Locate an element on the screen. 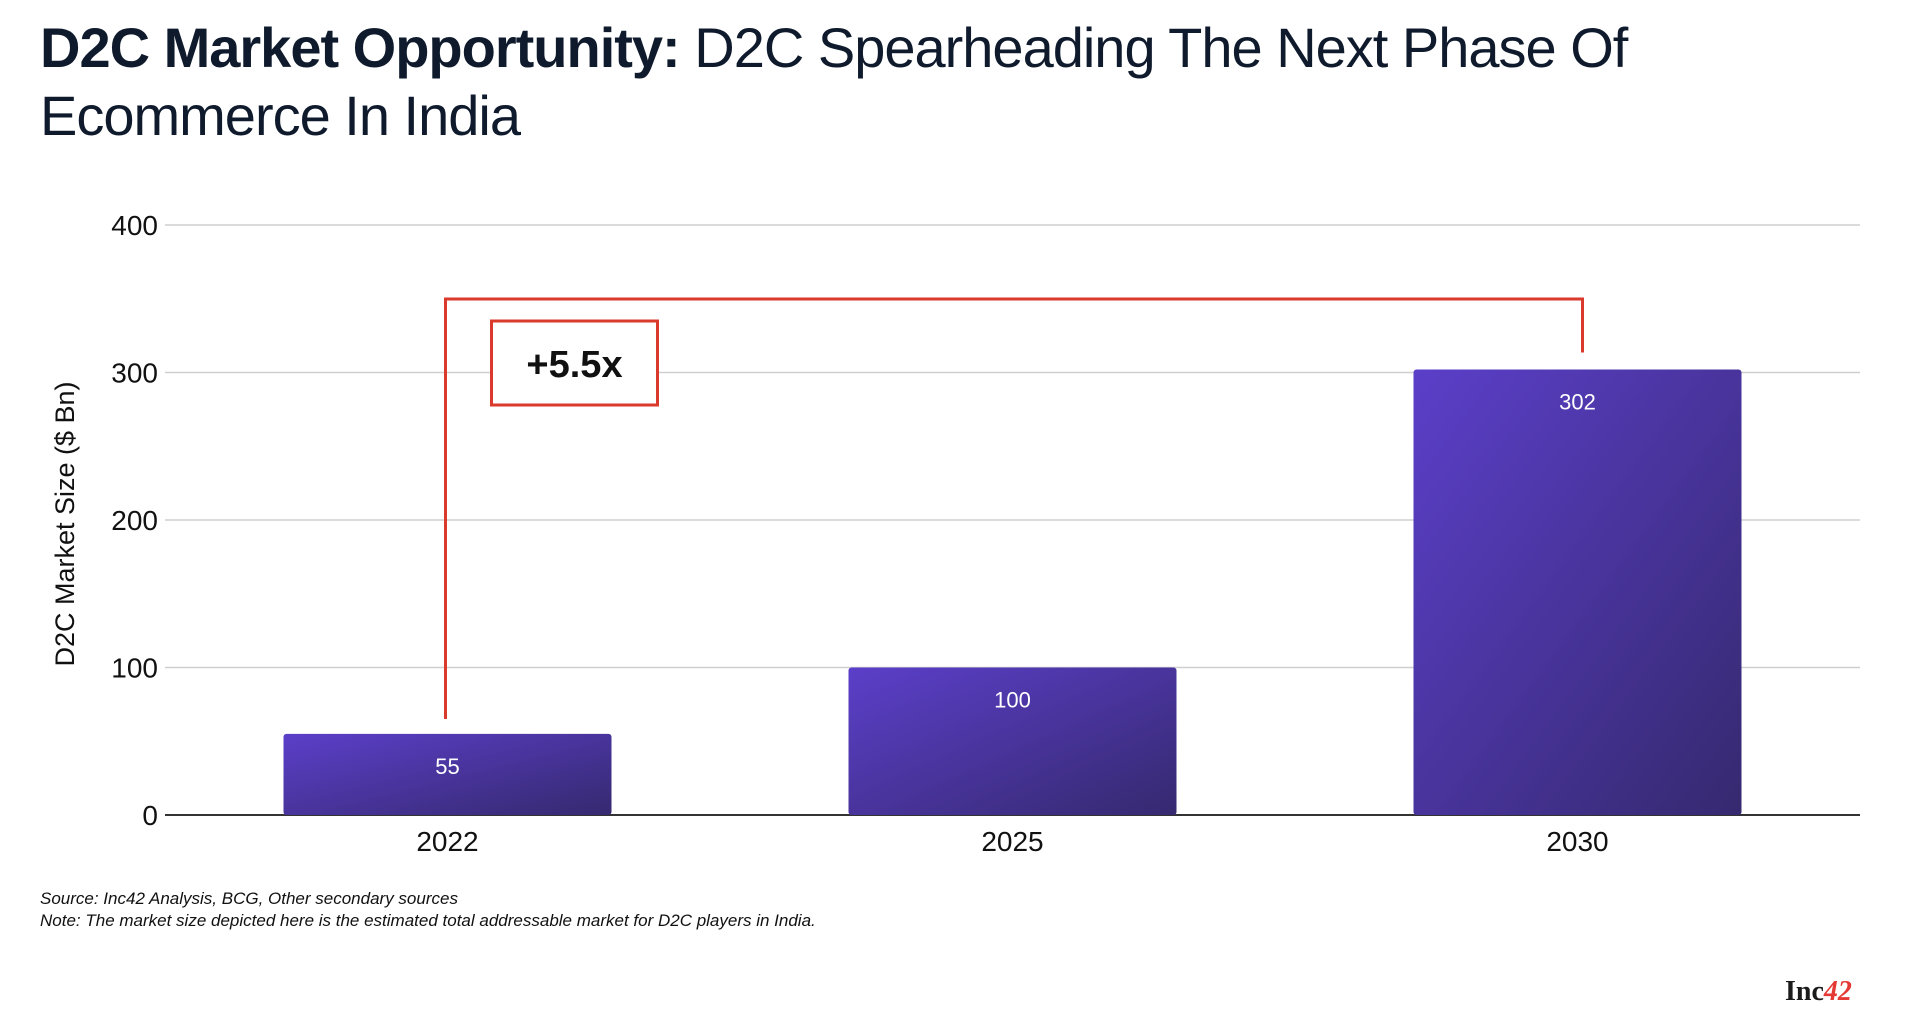 The image size is (1920, 1018). data-label-2030: 302 is located at coordinates (1577, 402).